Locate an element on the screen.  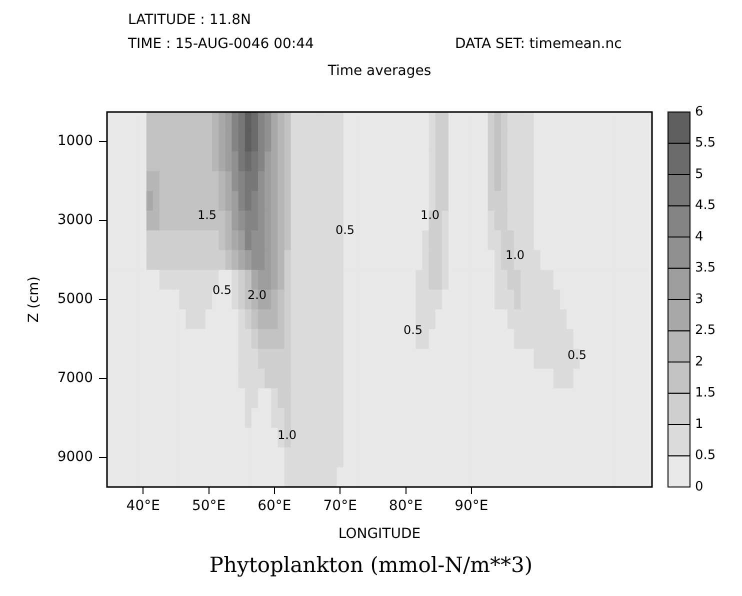
text: Phytoplankton (mmol-N/m**3) is located at coordinates (371, 565).